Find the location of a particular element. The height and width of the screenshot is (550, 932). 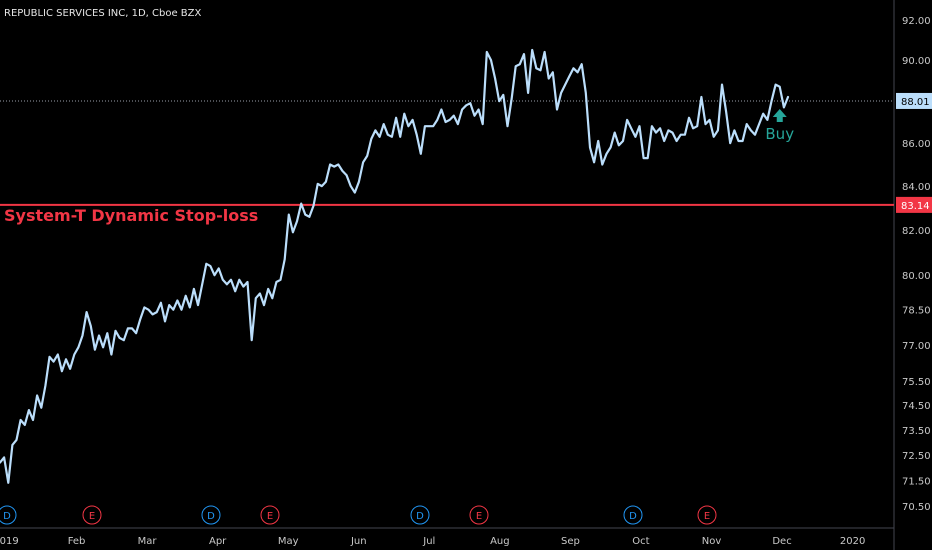

event-marker-5: E is located at coordinates (479, 515).